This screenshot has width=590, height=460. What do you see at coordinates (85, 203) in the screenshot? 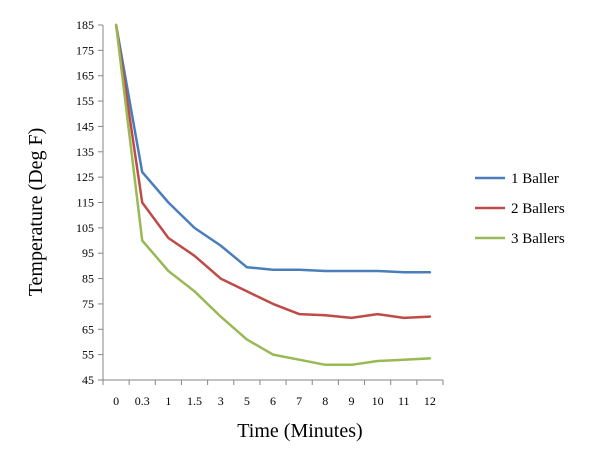
I see `y-tick-label: 115` at bounding box center [85, 203].